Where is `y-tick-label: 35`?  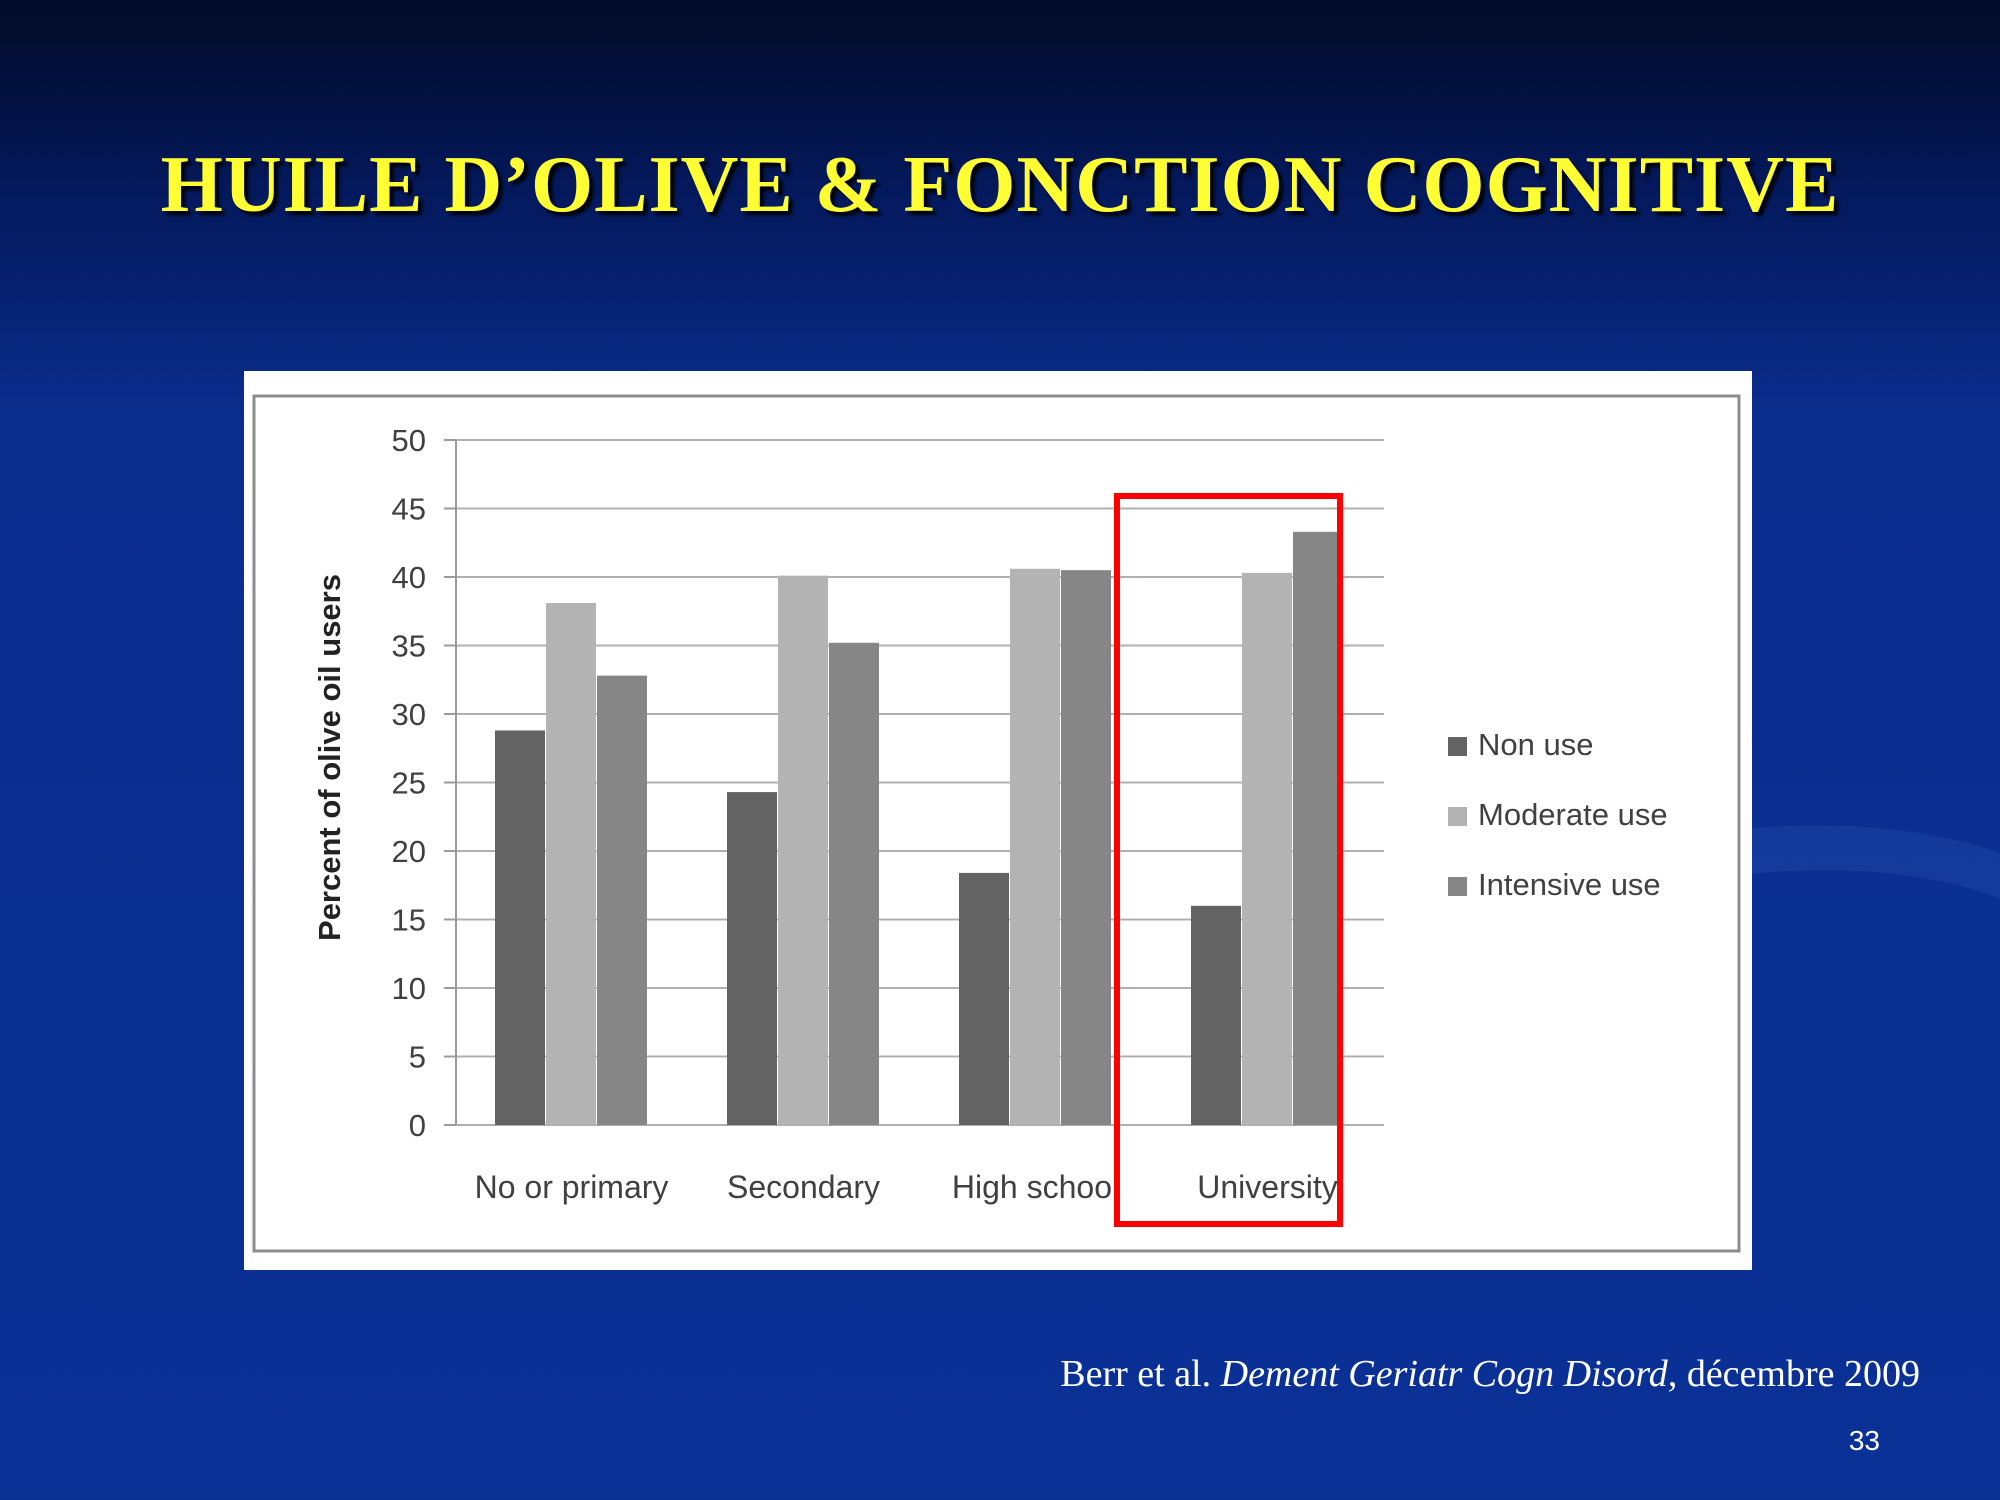 y-tick-label: 35 is located at coordinates (409, 646).